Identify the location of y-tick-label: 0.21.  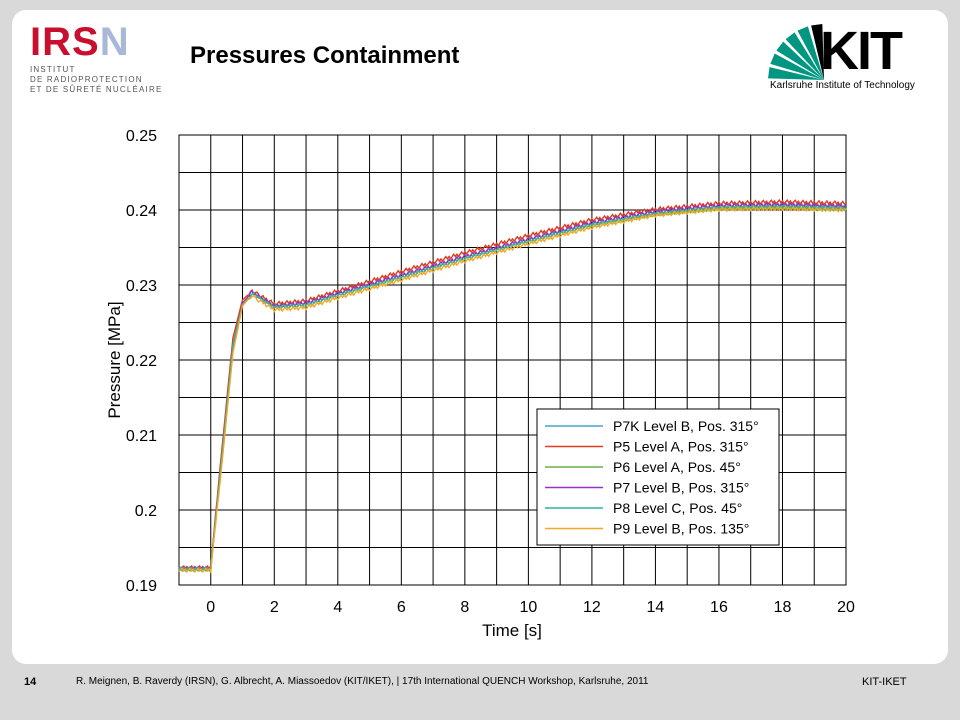
(141, 436).